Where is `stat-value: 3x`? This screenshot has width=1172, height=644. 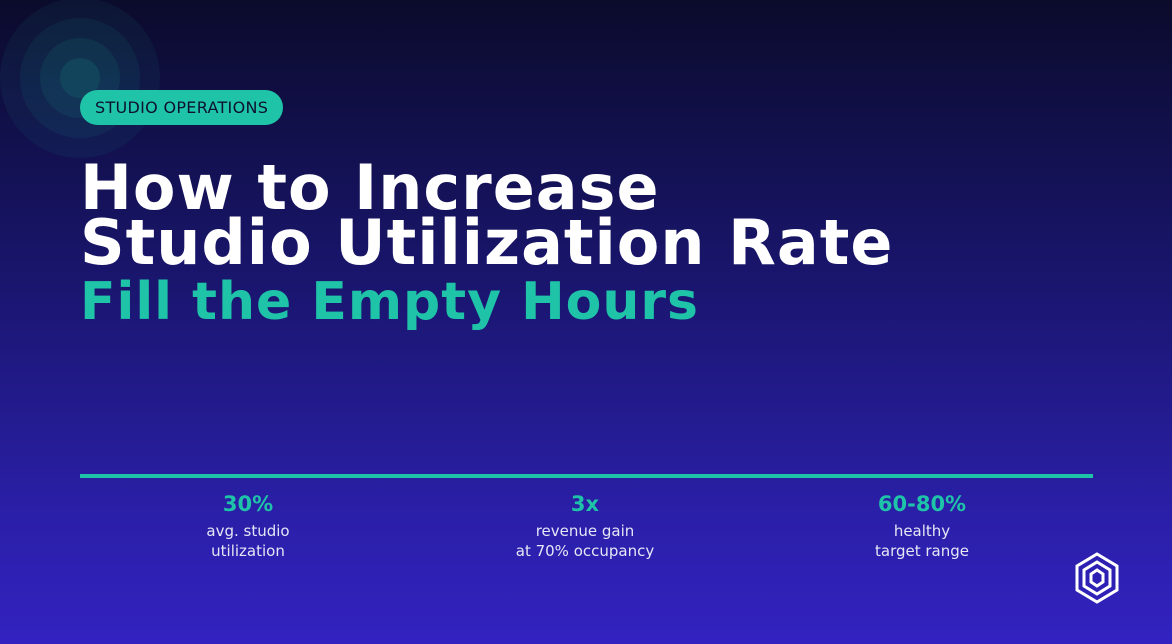
stat-value: 3x is located at coordinates (585, 504).